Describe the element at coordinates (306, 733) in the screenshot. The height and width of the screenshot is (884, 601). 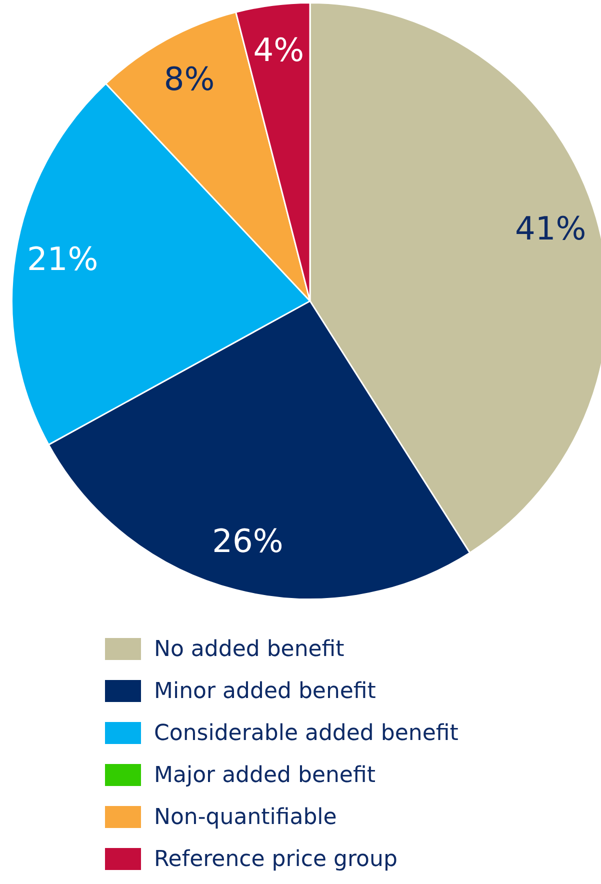
I see `legend-label: Considerable added benefit` at that location.